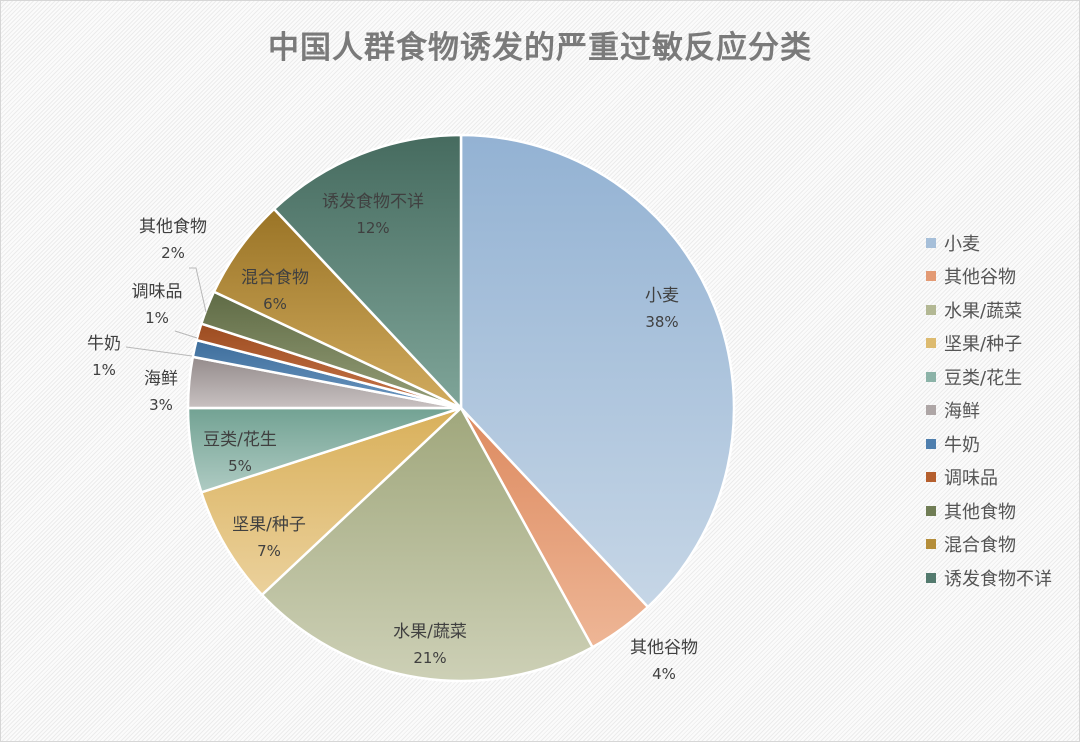 This screenshot has height=742, width=1080. I want to click on legend-item-condiment: 调味品, so click(1001, 478).